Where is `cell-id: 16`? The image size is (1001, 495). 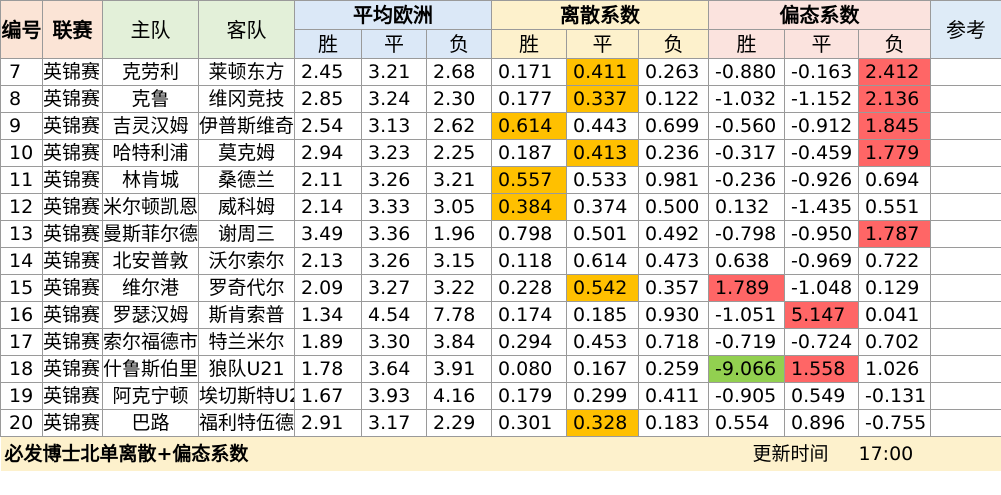
cell-id: 16 is located at coordinates (21, 315).